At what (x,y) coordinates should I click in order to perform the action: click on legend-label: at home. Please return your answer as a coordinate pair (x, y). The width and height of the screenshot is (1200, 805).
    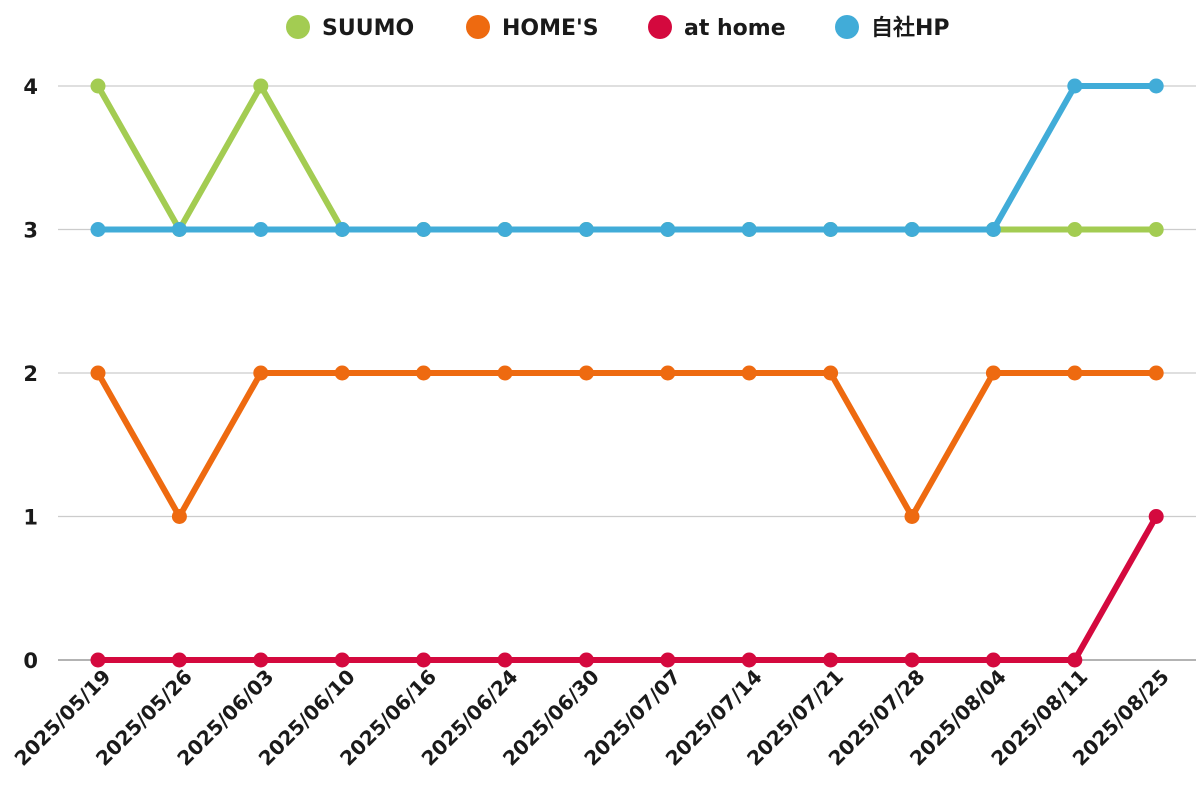
    Looking at the image, I should click on (735, 28).